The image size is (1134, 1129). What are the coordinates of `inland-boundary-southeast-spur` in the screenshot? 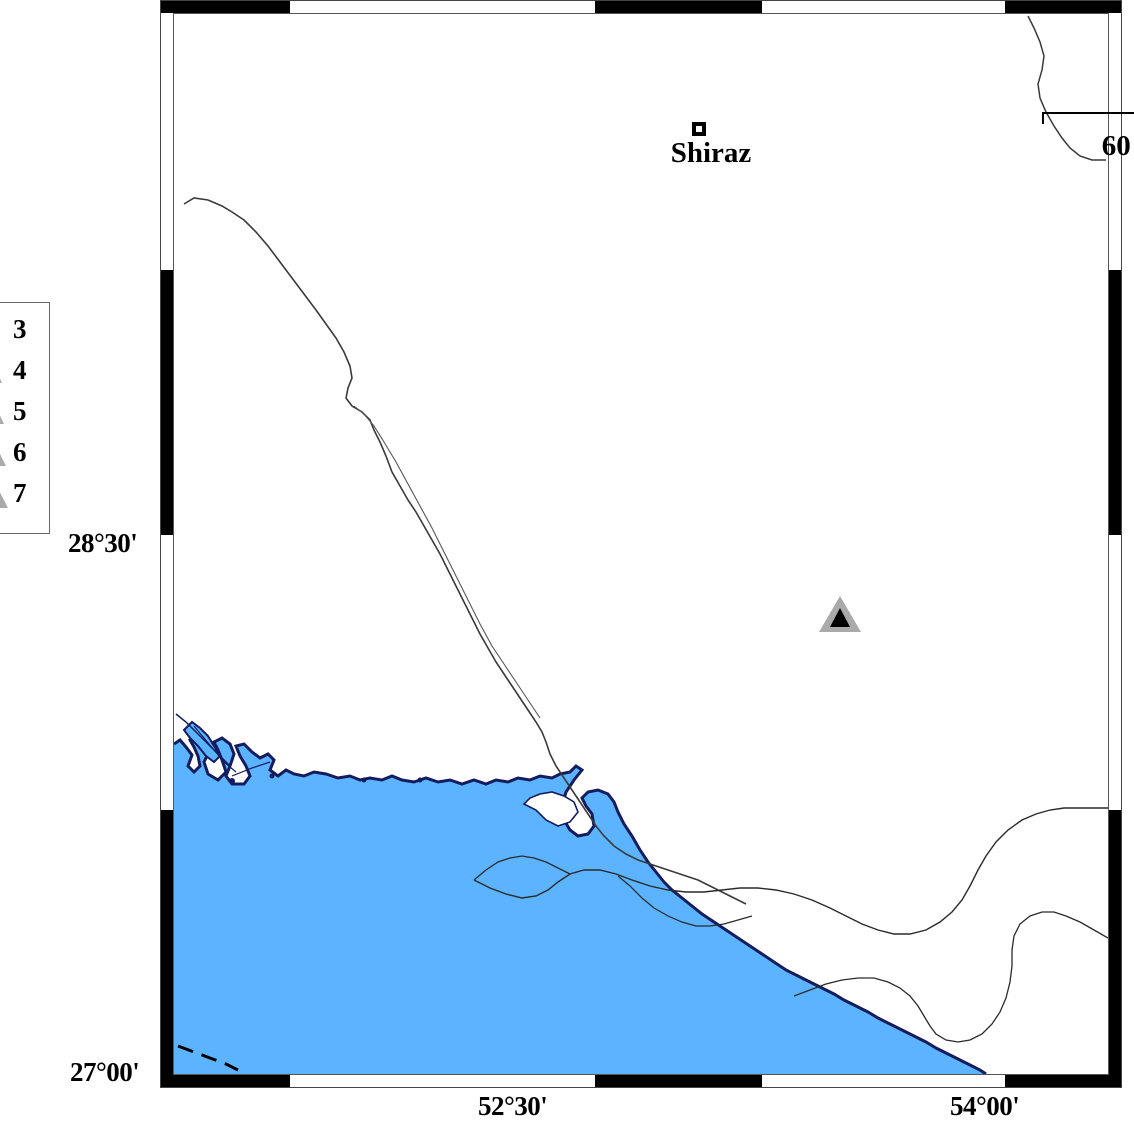 It's located at (685, 901).